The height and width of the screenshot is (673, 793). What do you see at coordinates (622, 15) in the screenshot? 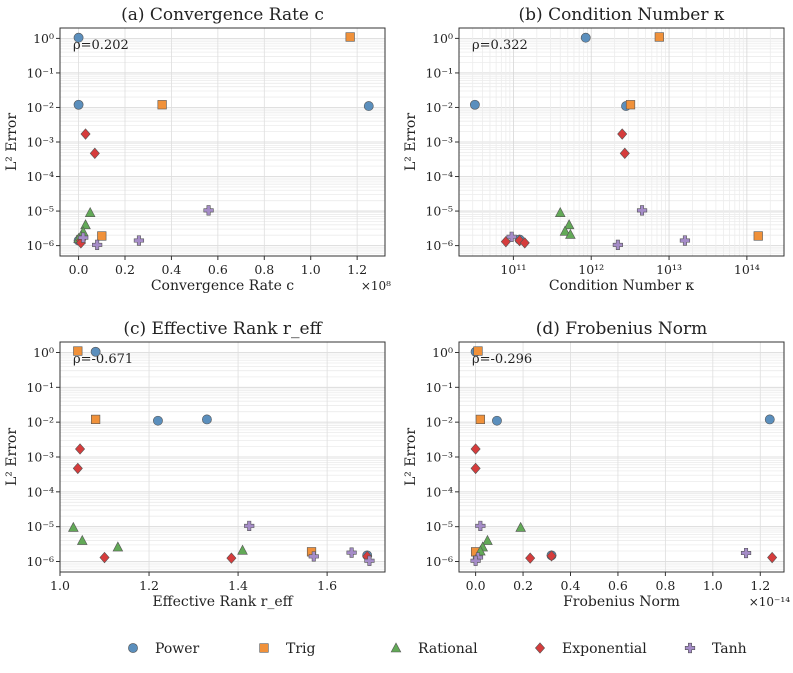
I see `panel-title: (b) Condition Number κ` at bounding box center [622, 15].